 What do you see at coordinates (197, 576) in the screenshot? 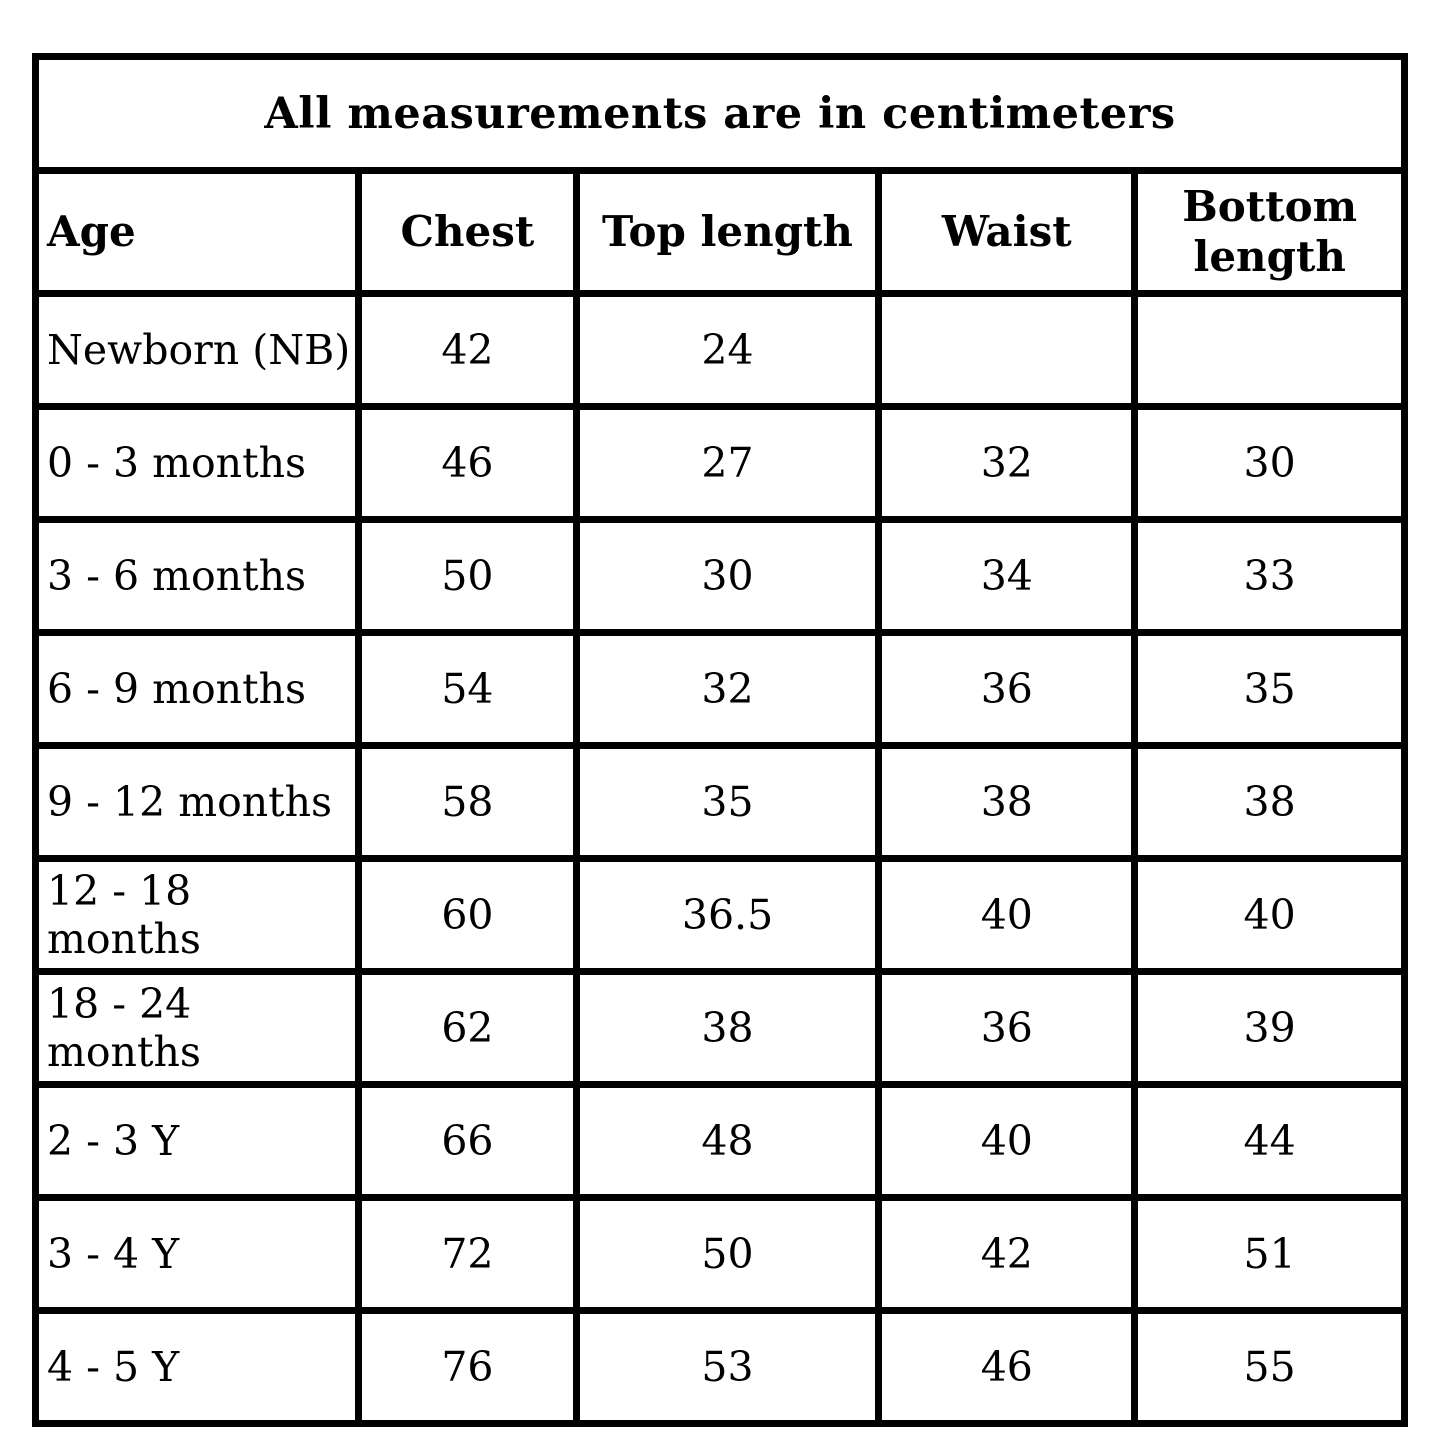
I see `age-cell: 3 - 6 months` at bounding box center [197, 576].